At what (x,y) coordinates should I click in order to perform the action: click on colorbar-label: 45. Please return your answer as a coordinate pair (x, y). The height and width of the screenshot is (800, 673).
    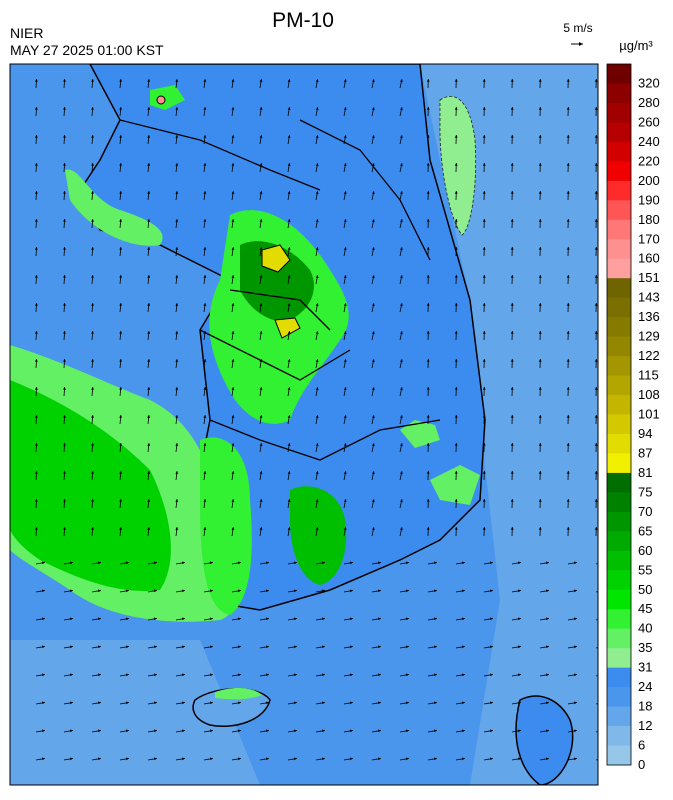
    Looking at the image, I should click on (645, 608).